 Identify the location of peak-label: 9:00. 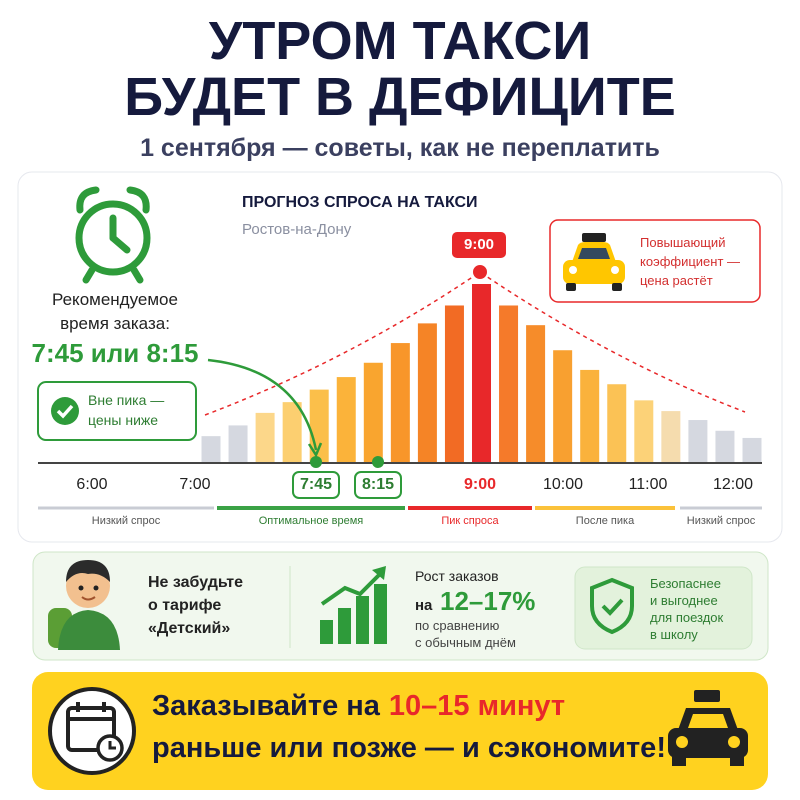
(479, 244).